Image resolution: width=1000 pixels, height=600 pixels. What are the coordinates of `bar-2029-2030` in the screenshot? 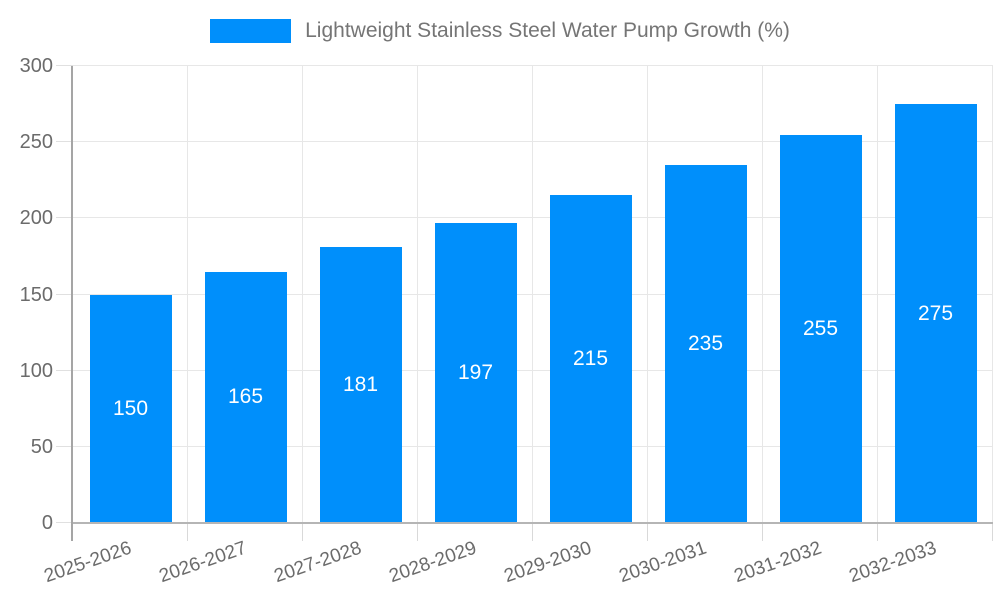 It's located at (590, 359).